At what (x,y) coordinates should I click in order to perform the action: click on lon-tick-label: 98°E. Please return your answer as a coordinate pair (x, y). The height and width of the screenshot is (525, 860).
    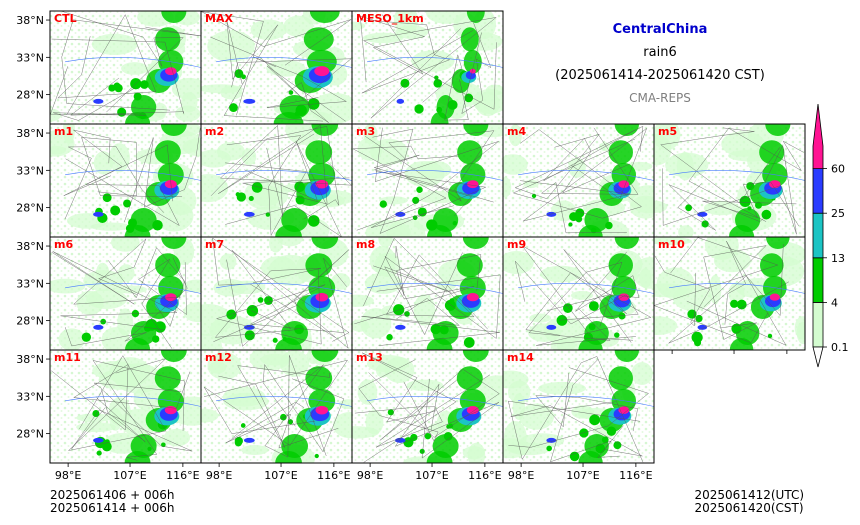
    Looking at the image, I should click on (370, 475).